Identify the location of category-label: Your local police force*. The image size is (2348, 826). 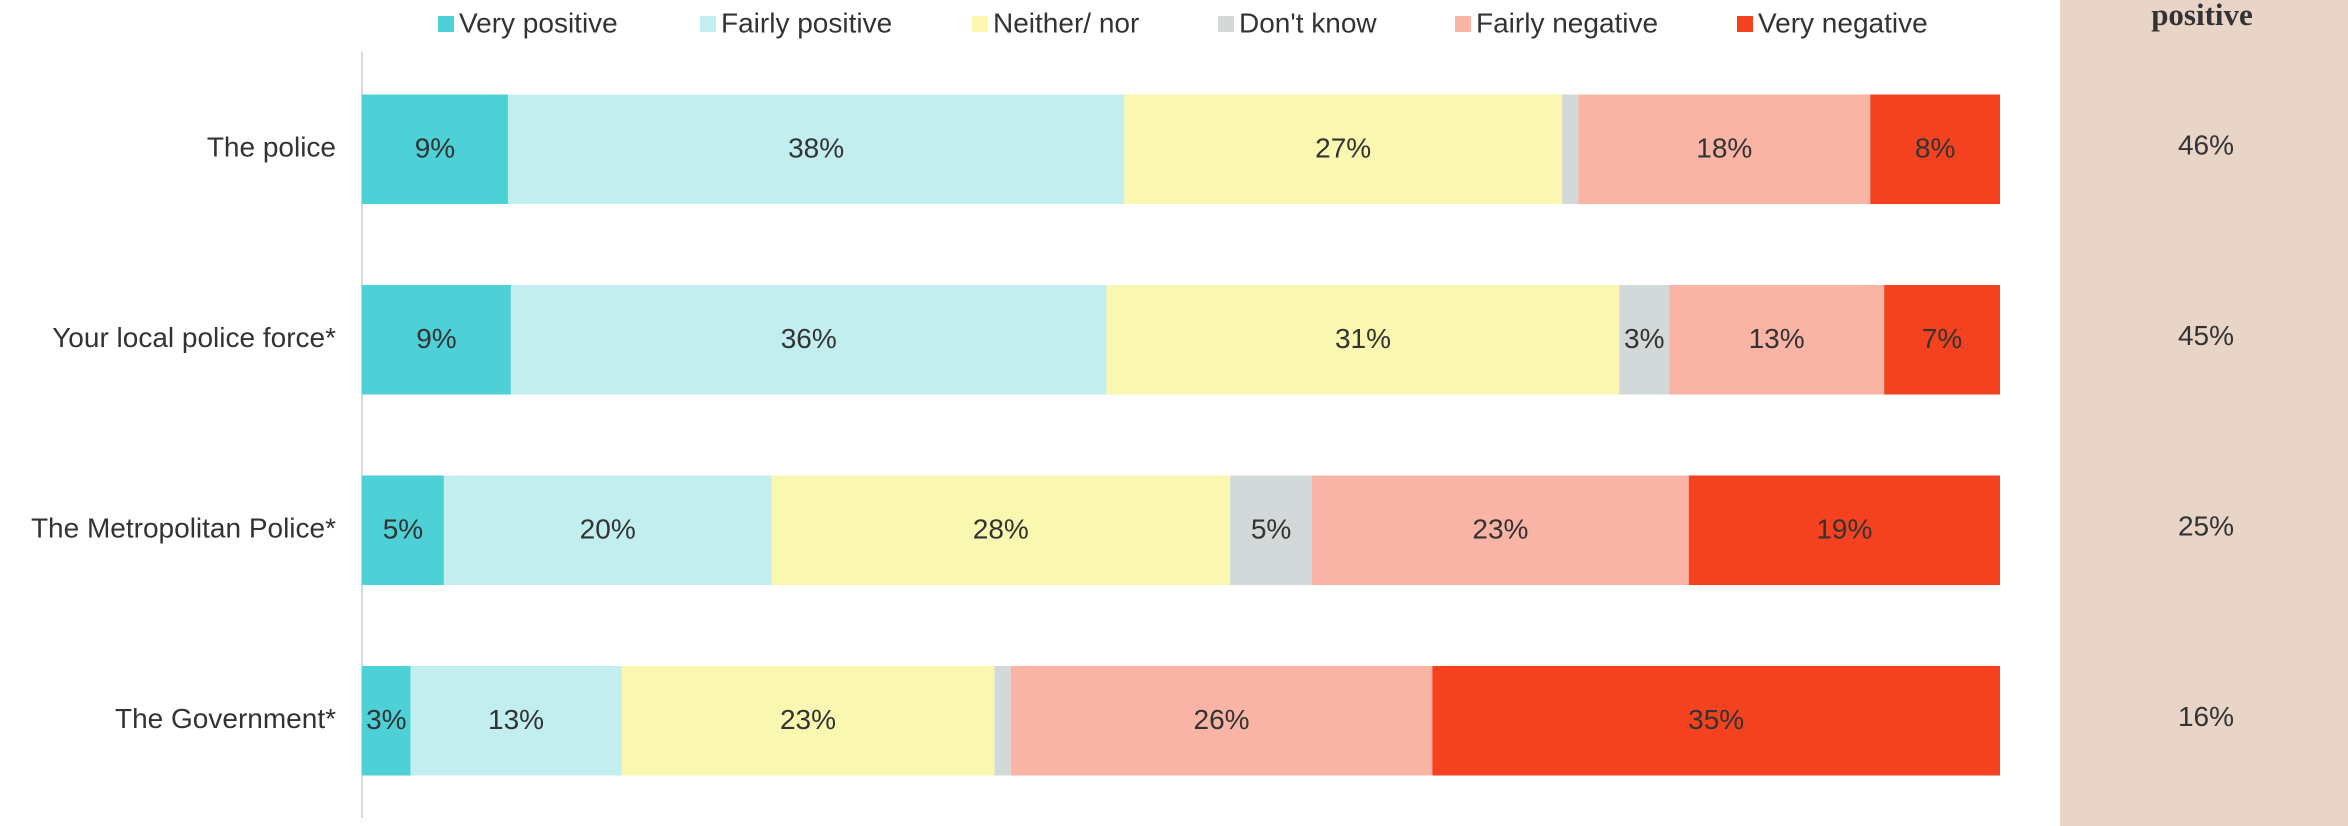
(194, 337).